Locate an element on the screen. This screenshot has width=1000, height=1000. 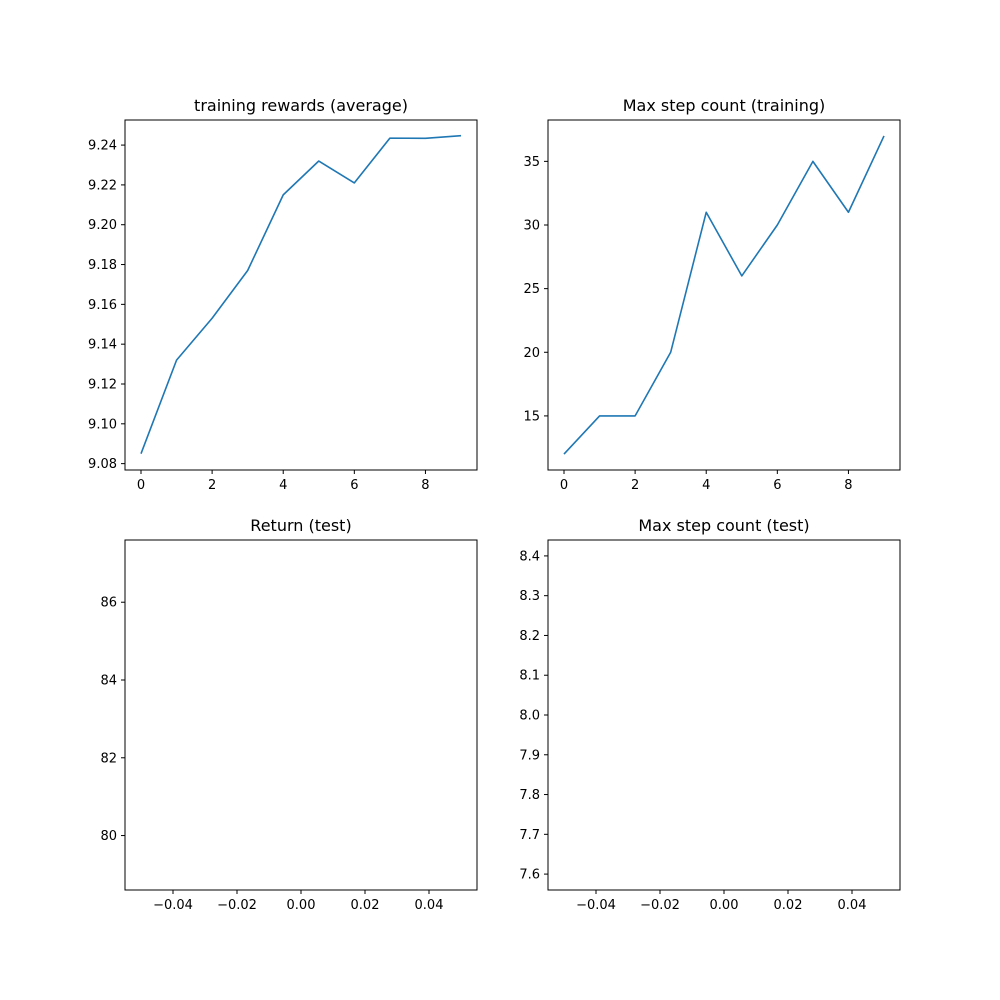
y-tick-label: 80 is located at coordinates (108, 836).